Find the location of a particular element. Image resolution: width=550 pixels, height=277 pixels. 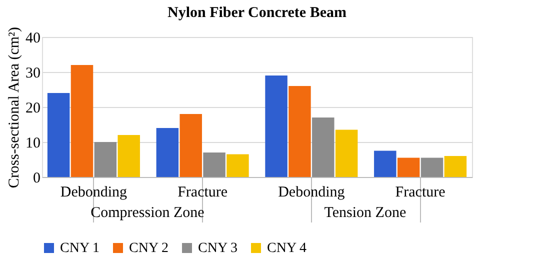

y-axis-title: Cross-sectional Area (cm²) is located at coordinates (14, 107).